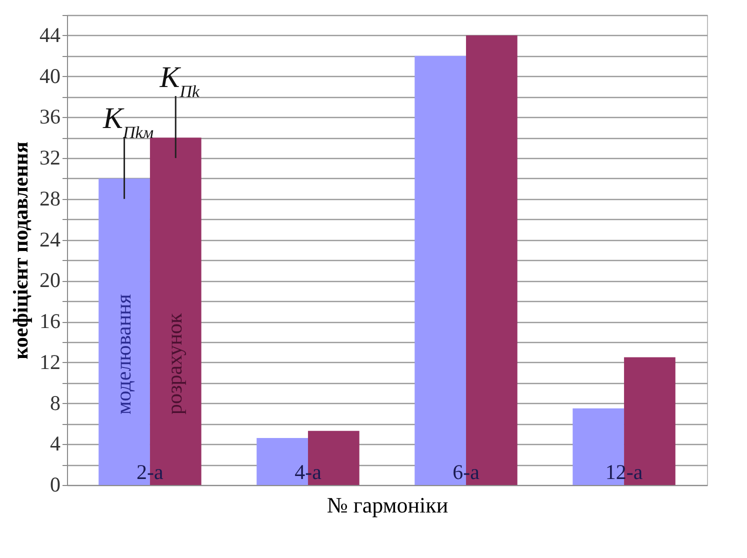  What do you see at coordinates (50, 198) in the screenshot?
I see `y-tick-label: 28` at bounding box center [50, 198].